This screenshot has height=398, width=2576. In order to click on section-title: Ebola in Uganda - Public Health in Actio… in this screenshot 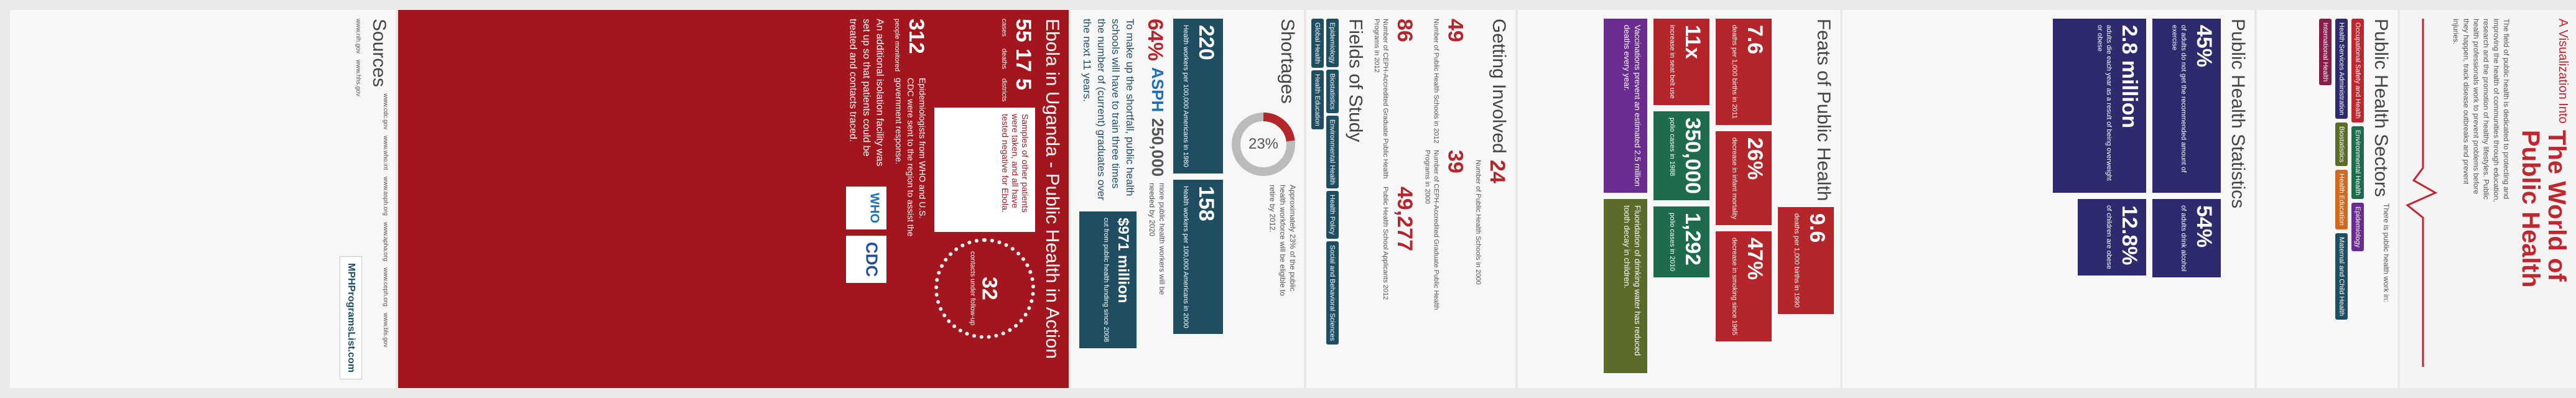, I will do `click(1052, 189)`.